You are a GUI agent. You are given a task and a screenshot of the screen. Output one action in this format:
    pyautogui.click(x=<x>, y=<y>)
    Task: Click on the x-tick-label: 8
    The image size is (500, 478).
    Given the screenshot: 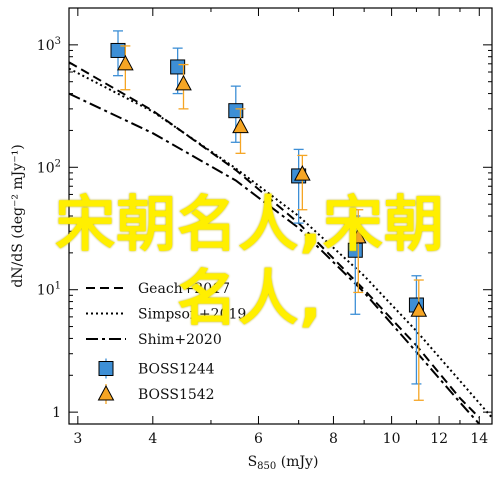 What is the action you would take?
    pyautogui.click(x=333, y=439)
    